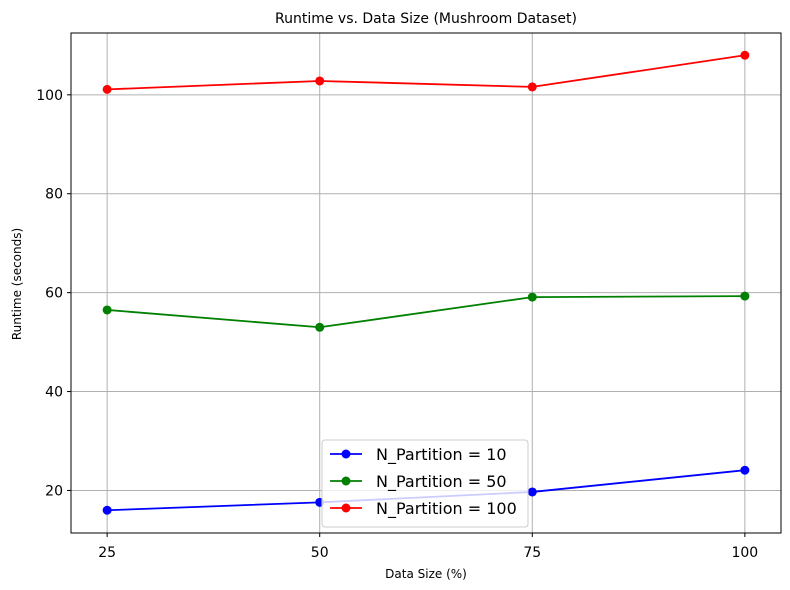 This screenshot has height=590, width=790. What do you see at coordinates (441, 482) in the screenshot?
I see `legend-label: N_Partition = 50` at bounding box center [441, 482].